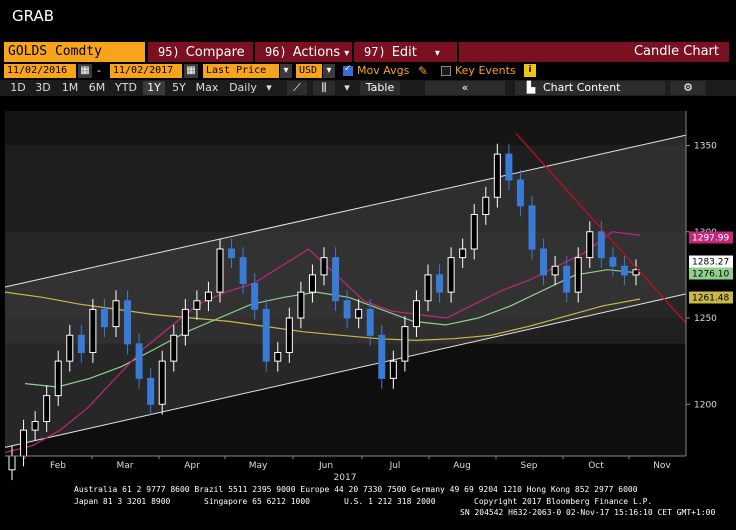 Image resolution: width=736 pixels, height=530 pixels. I want to click on compare-button: 95) Compare, so click(201, 52).